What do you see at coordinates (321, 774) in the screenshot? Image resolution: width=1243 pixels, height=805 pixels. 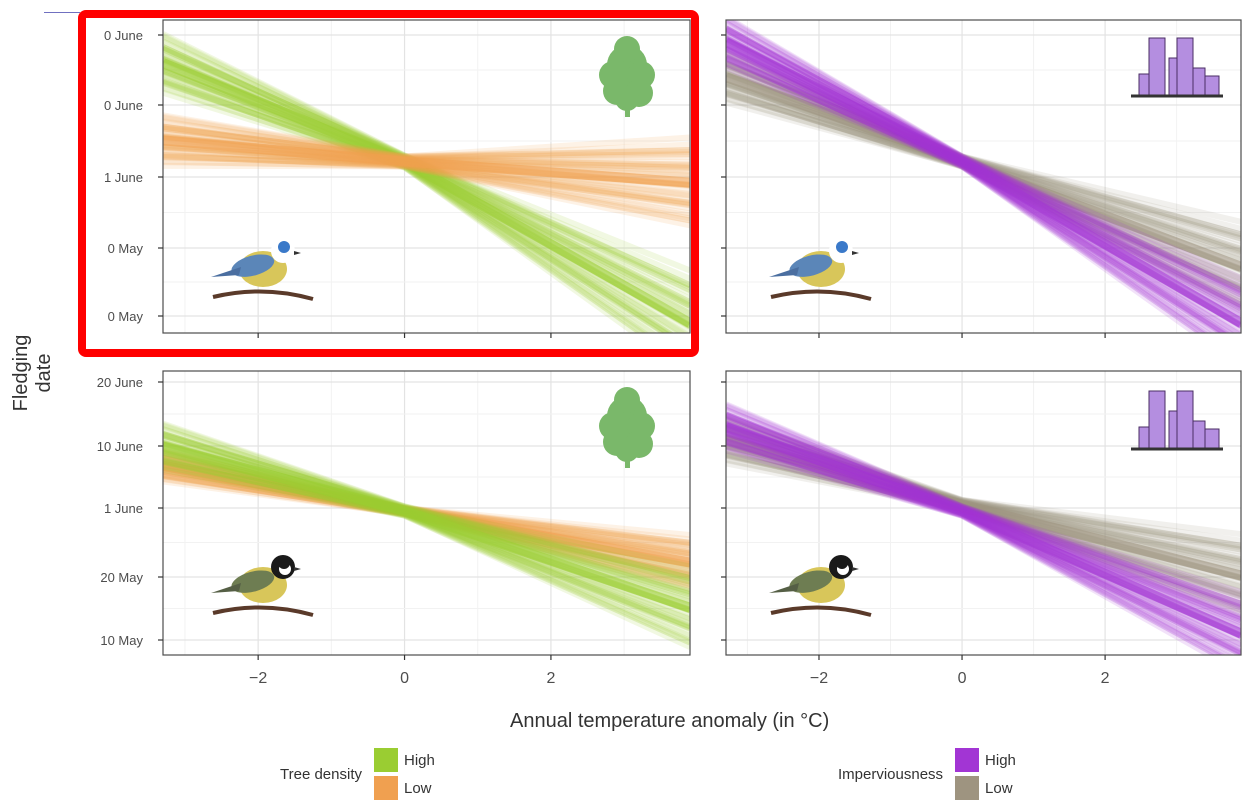 I see `legend-title: Tree density` at bounding box center [321, 774].